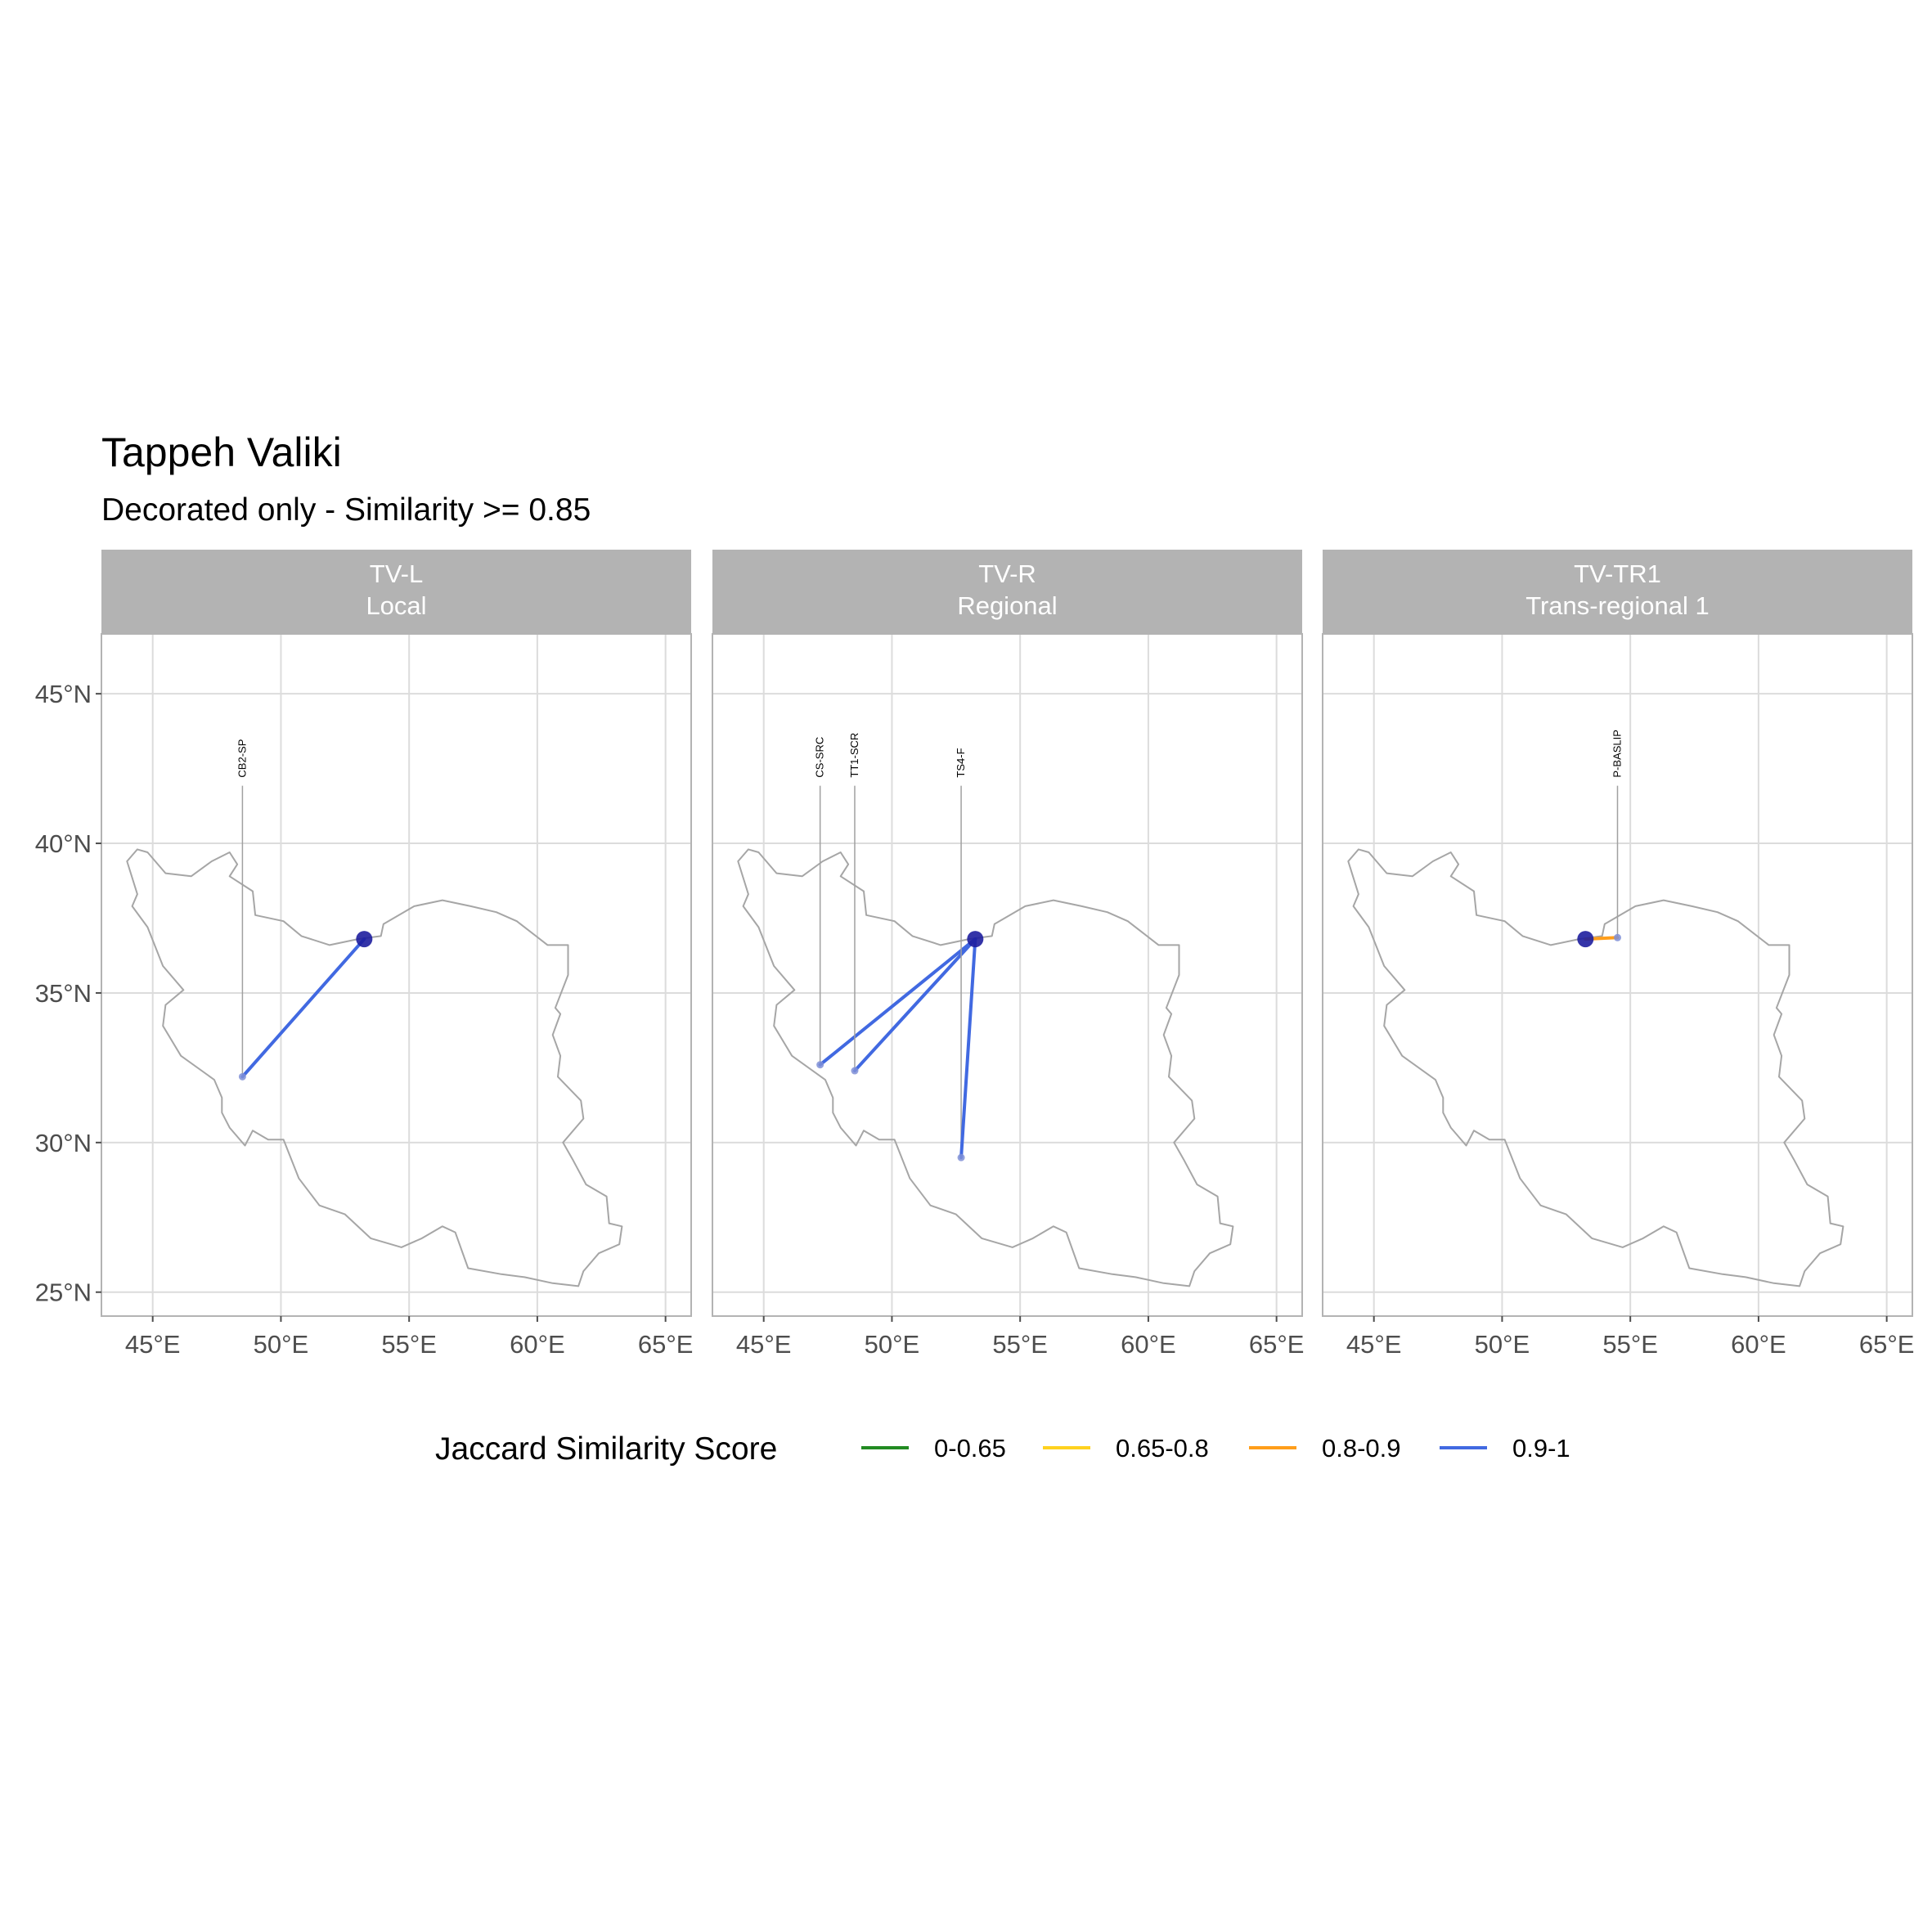 The height and width of the screenshot is (1932, 1932). What do you see at coordinates (1007, 606) in the screenshot?
I see `facet-strip-name: Regional` at bounding box center [1007, 606].